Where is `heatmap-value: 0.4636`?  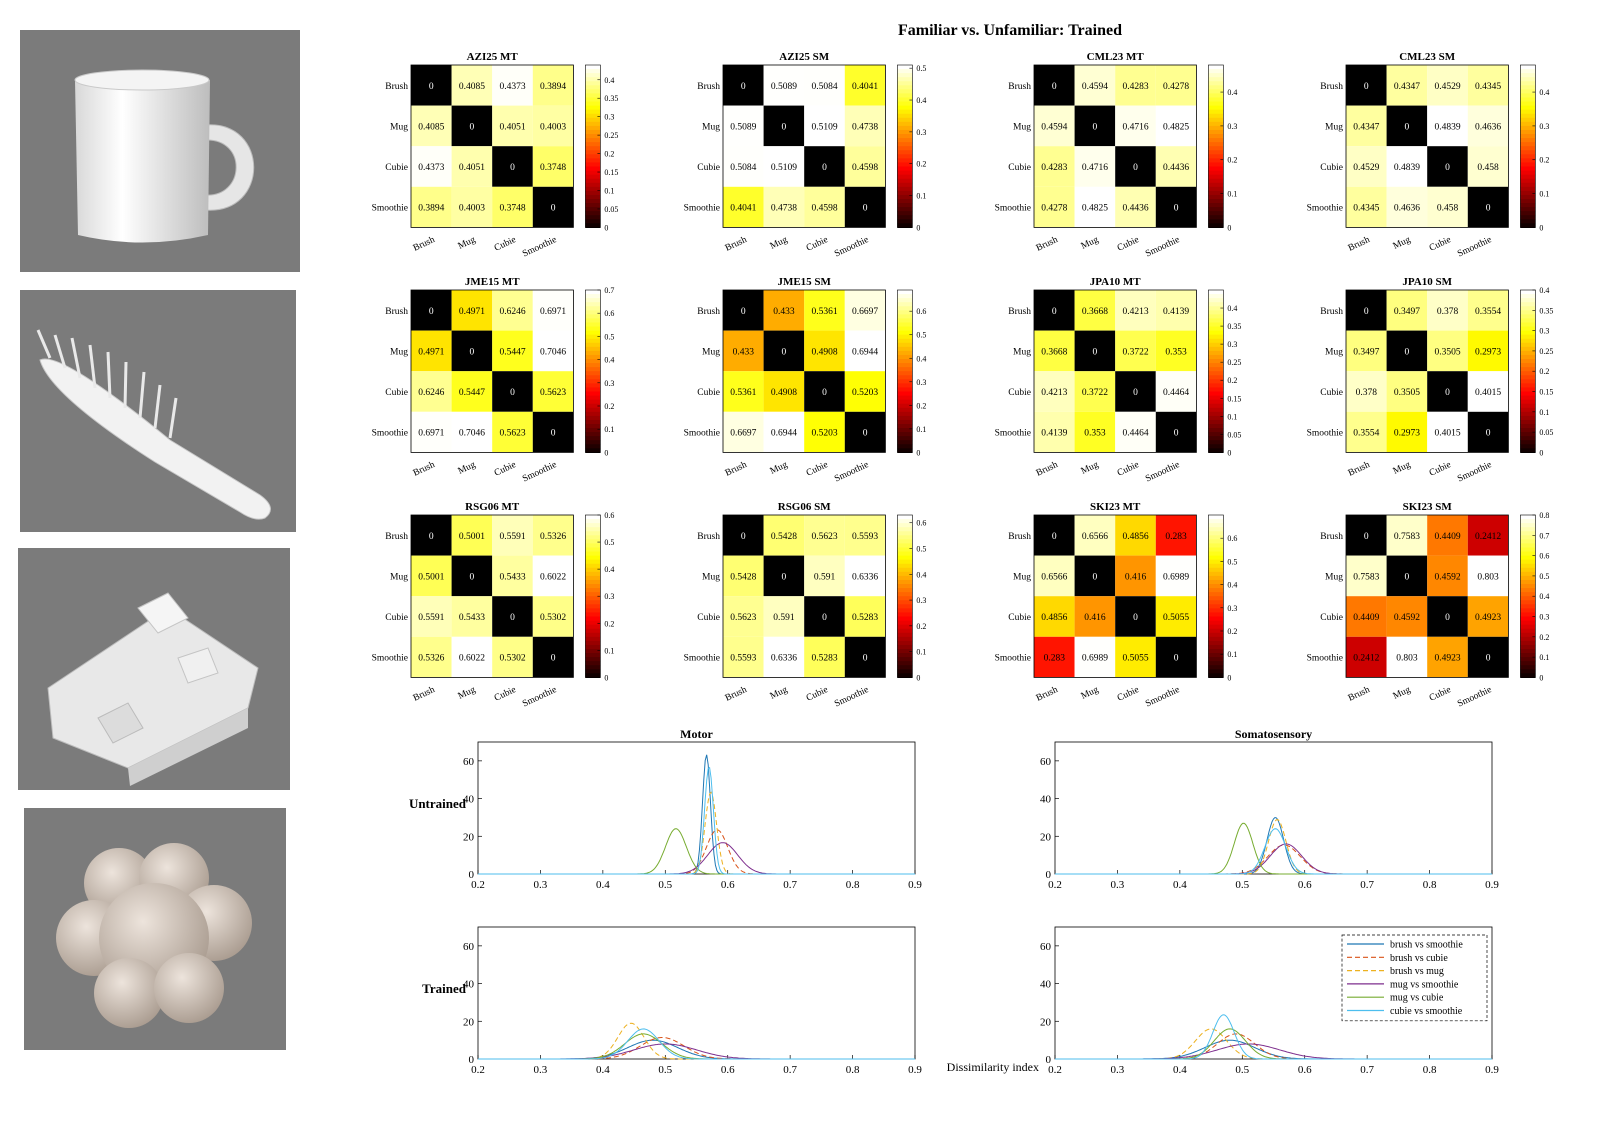
heatmap-value: 0.4636 is located at coordinates (1488, 127).